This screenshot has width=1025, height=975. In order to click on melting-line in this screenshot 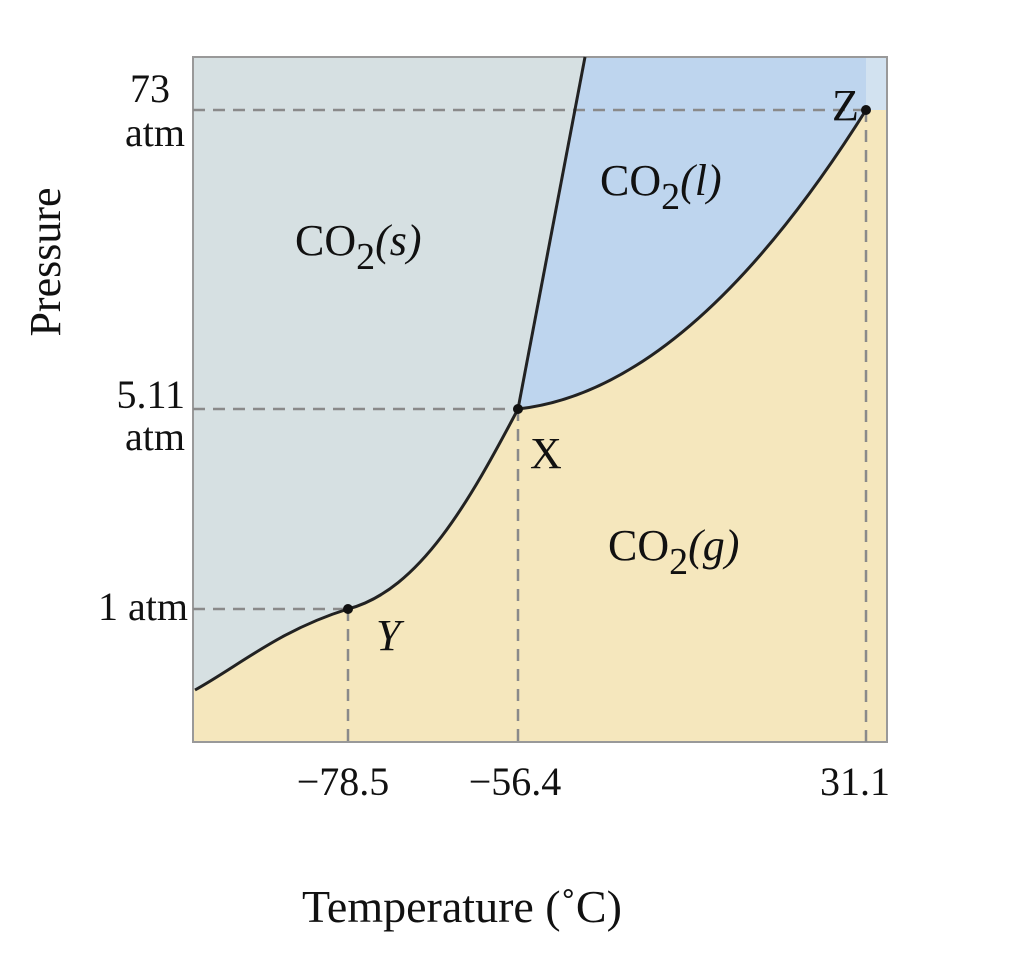, I will do `click(551, 233)`.